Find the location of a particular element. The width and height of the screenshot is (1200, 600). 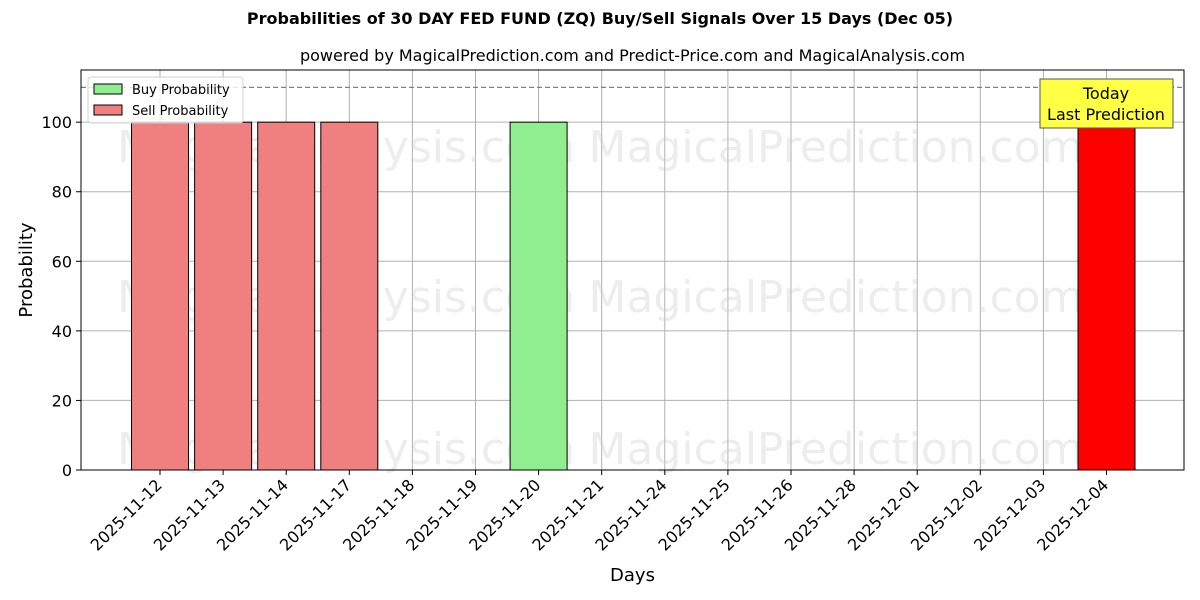

today-annotation-text: Today is located at coordinates (1105, 93).